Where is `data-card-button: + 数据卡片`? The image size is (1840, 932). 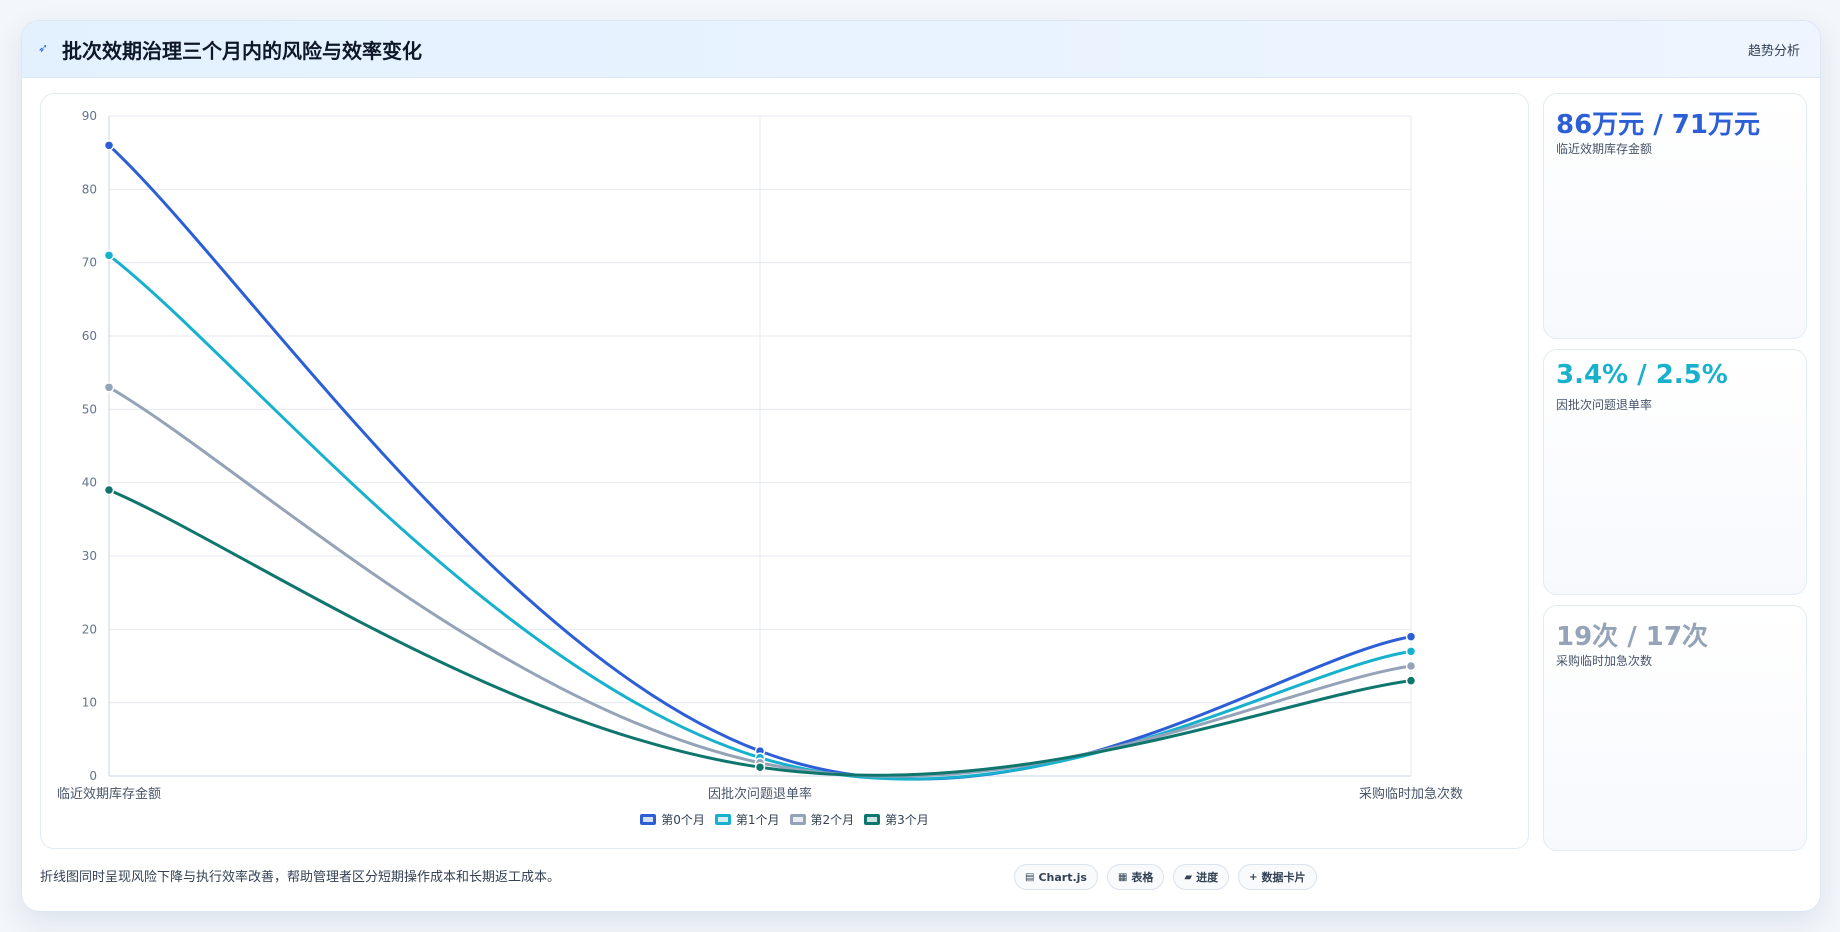 data-card-button: + 数据卡片 is located at coordinates (1277, 877).